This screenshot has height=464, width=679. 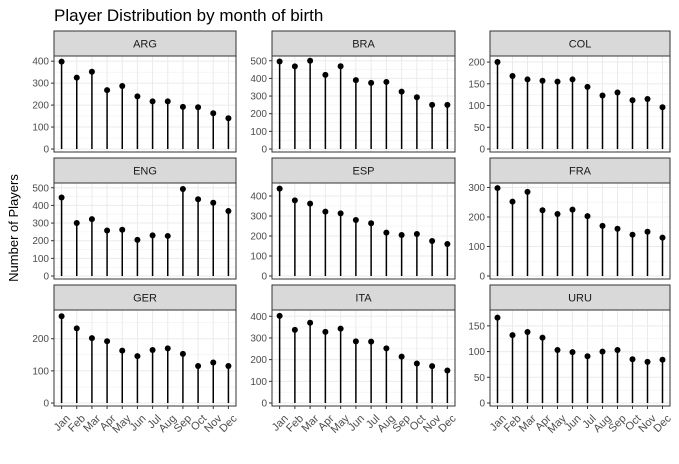 What do you see at coordinates (363, 45) in the screenshot?
I see `facet-label-bra: BRA` at bounding box center [363, 45].